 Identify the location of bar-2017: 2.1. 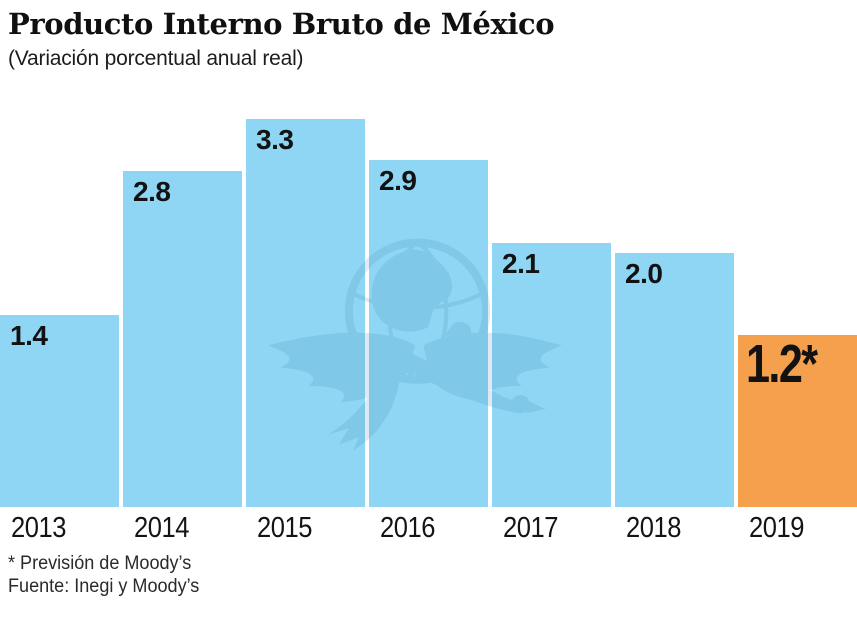
(551, 375).